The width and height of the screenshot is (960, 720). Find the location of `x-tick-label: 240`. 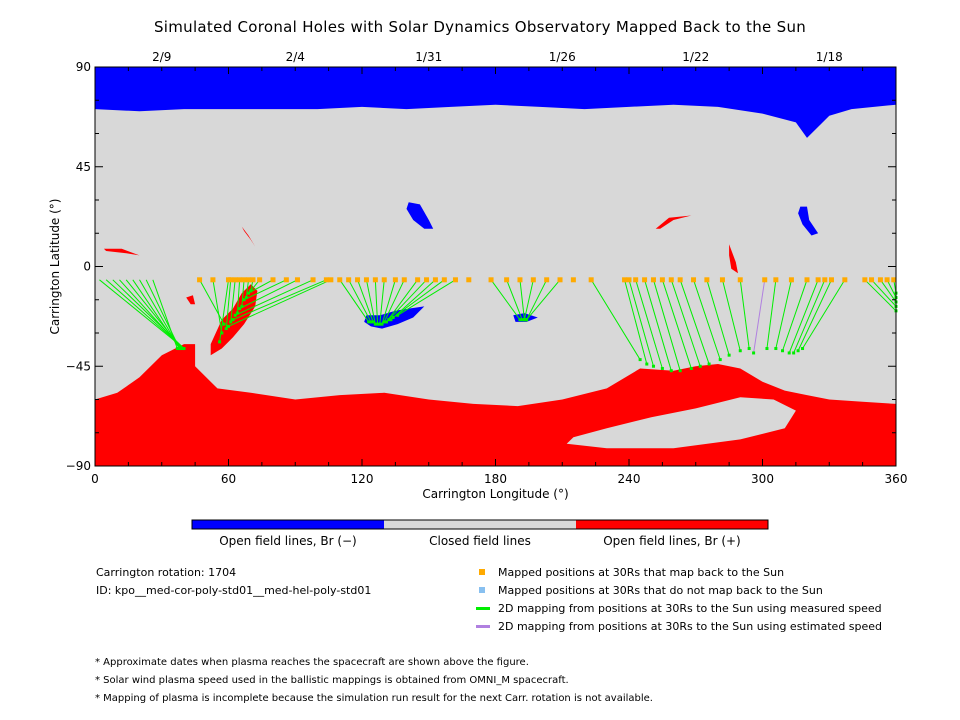

x-tick-label: 240 is located at coordinates (629, 479).